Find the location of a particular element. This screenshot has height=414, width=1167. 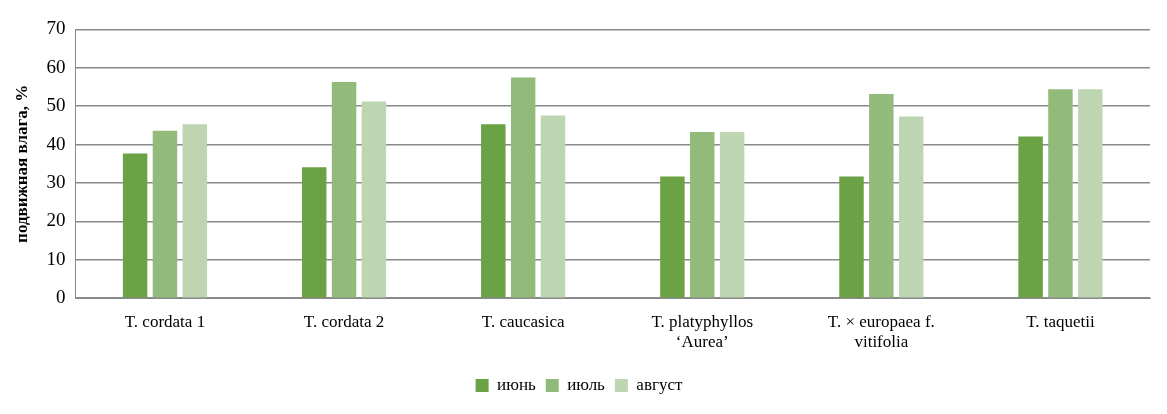

y-tick-label: 50 is located at coordinates (56, 105).